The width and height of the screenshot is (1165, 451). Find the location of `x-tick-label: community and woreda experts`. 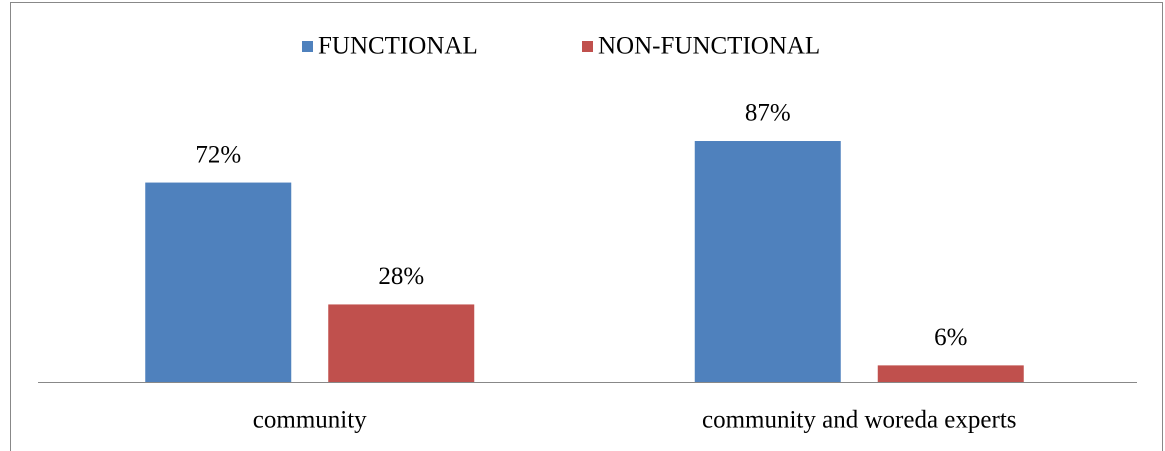

x-tick-label: community and woreda experts is located at coordinates (859, 420).